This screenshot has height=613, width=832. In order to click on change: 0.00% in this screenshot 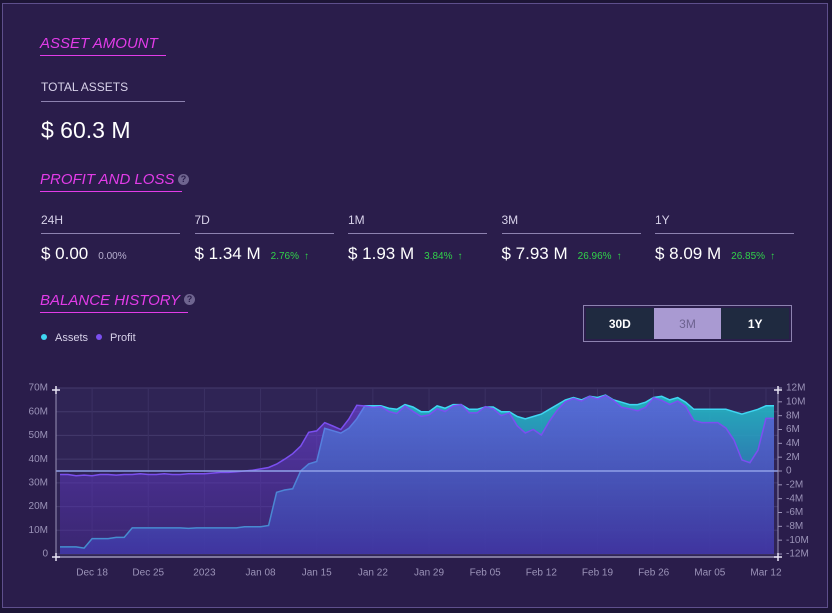, I will do `click(112, 256)`.